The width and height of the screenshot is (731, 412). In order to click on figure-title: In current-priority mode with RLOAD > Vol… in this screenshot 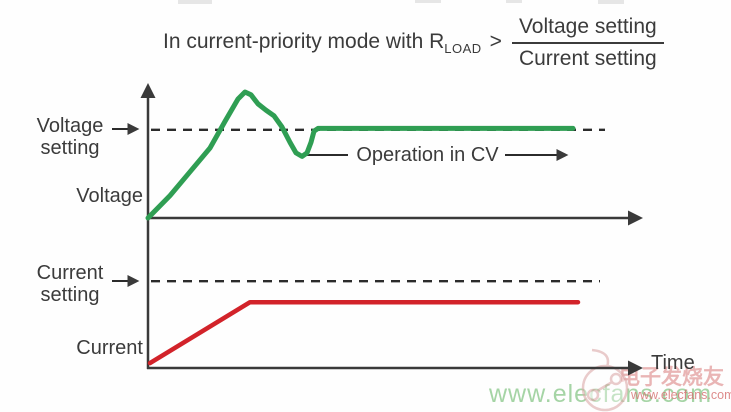, I will do `click(413, 43)`.